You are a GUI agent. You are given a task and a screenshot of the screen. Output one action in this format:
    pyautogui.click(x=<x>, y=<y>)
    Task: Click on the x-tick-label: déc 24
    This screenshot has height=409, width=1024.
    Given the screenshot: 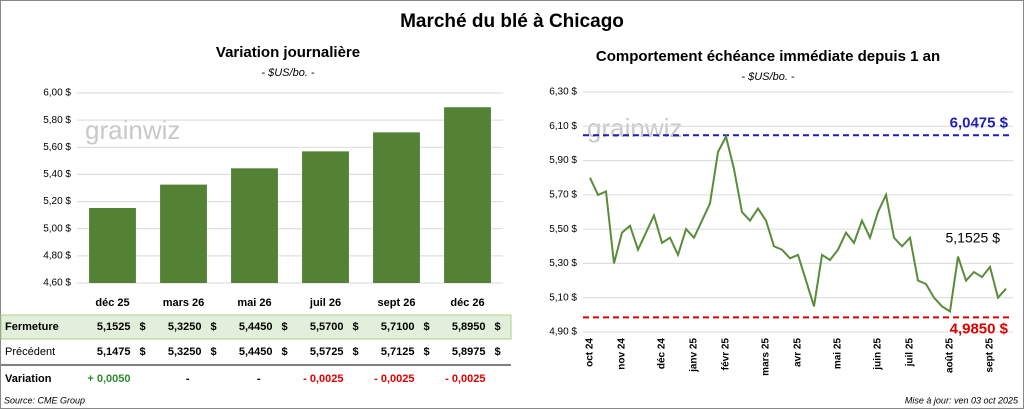 What is the action you would take?
    pyautogui.click(x=662, y=354)
    